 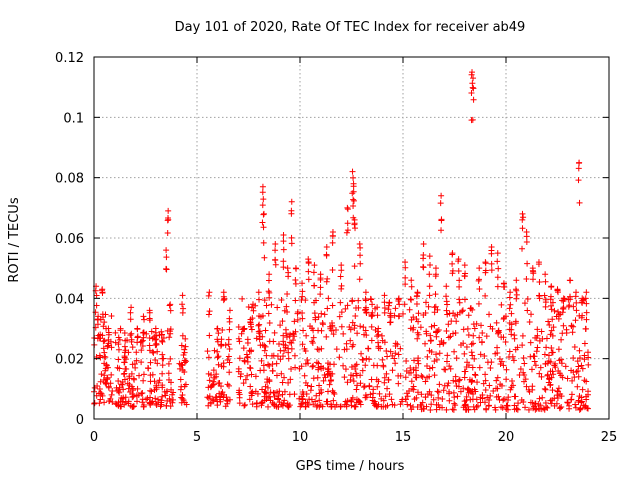 What do you see at coordinates (69, 299) in the screenshot?
I see `y-tick-label: 0.04` at bounding box center [69, 299].